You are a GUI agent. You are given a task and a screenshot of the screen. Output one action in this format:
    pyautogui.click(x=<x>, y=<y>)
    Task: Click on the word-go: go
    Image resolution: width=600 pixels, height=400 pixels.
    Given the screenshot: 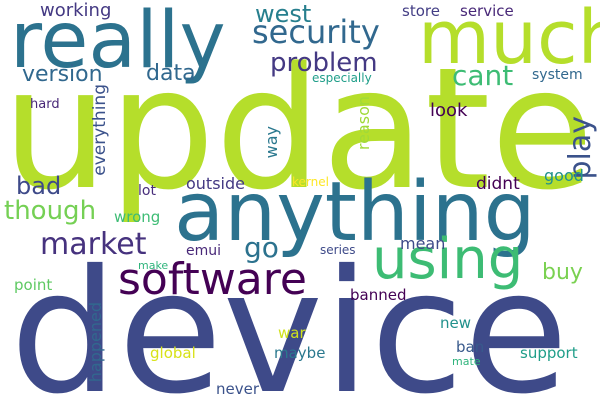 What is the action you would take?
    pyautogui.click(x=261, y=247)
    